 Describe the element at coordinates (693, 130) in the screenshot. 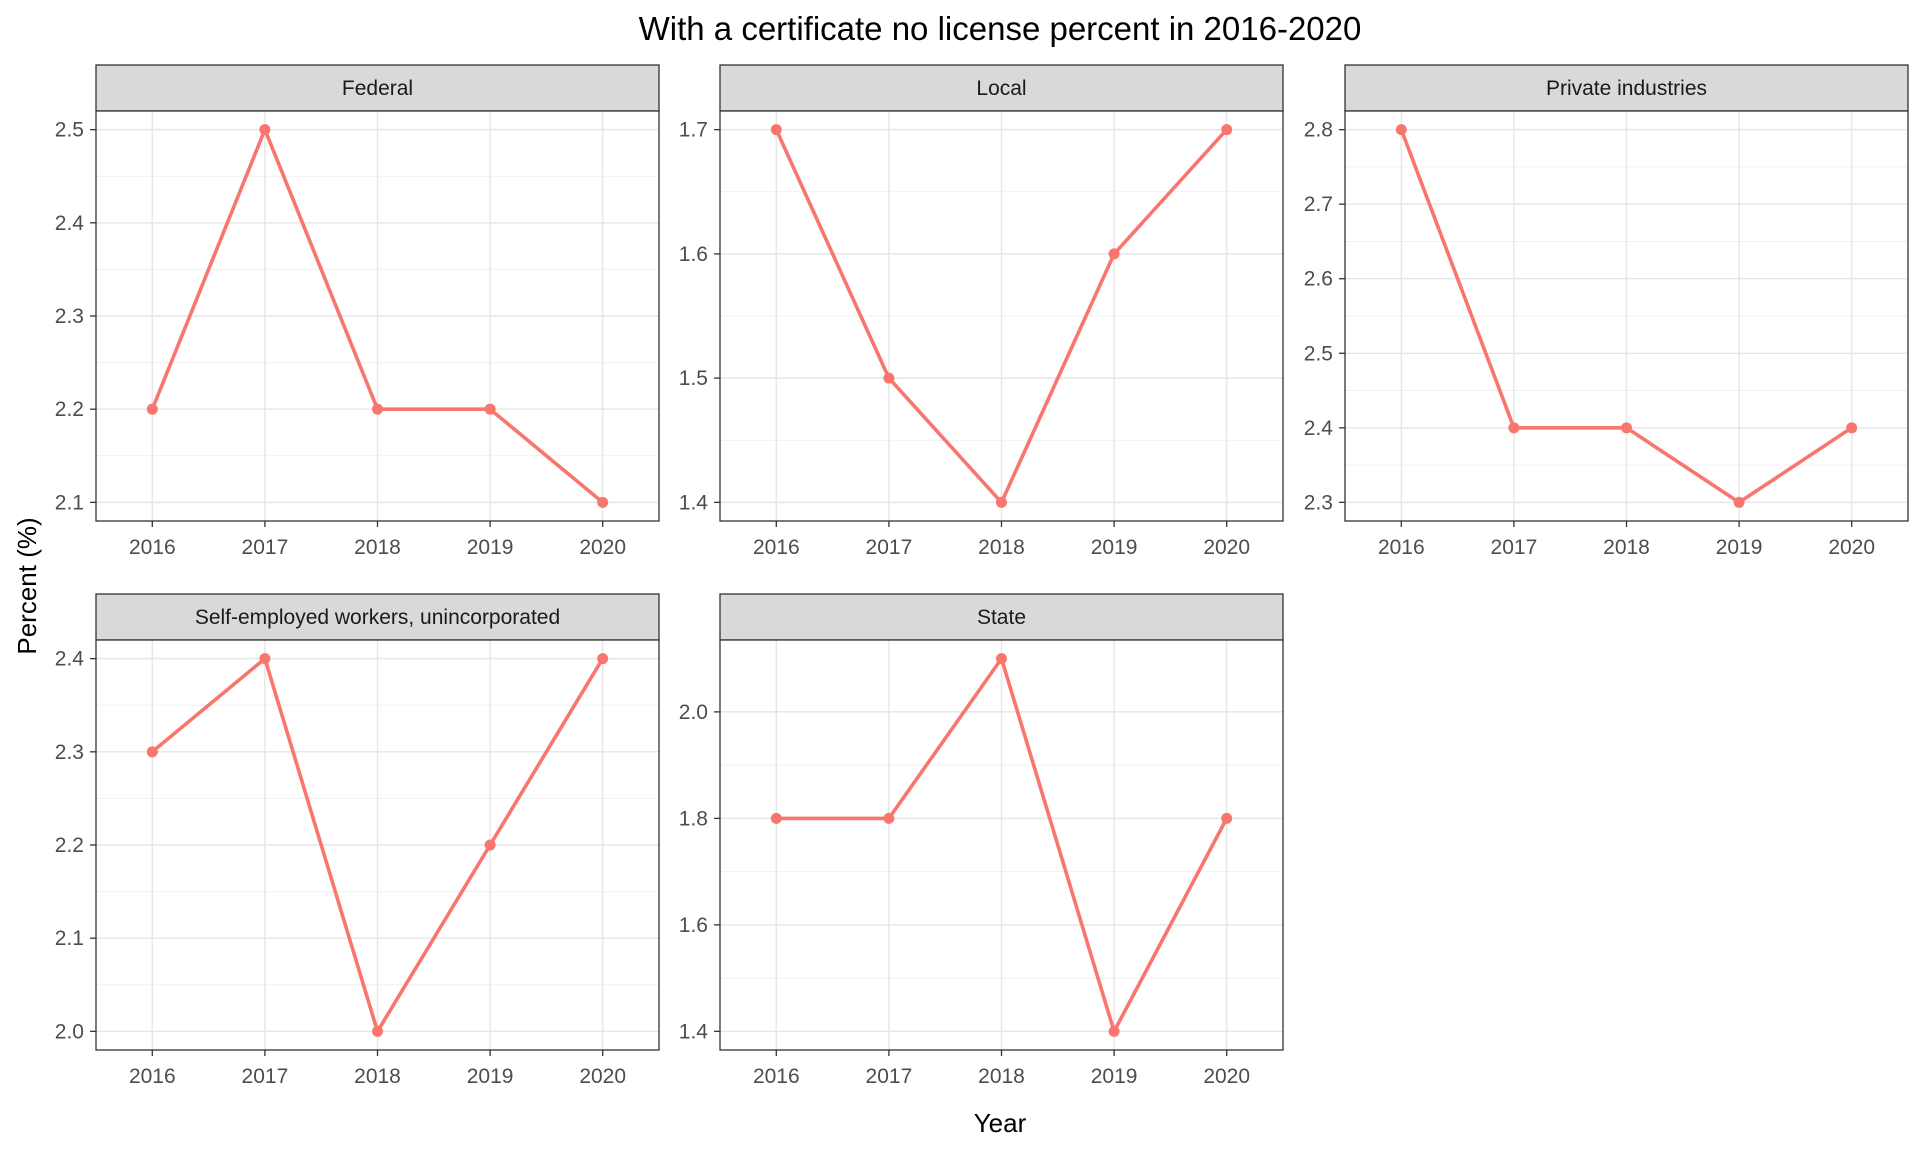

I see `y-tick-label: 1.7` at that location.